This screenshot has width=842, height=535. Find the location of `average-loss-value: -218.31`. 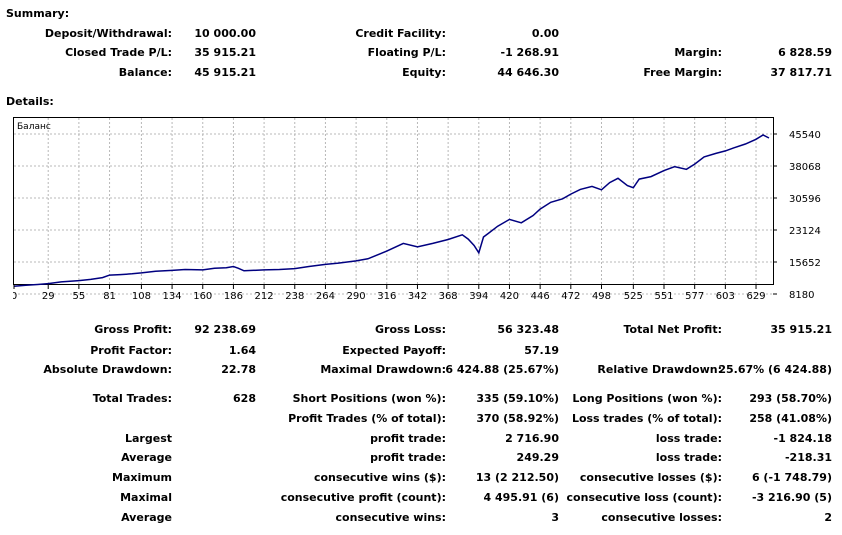

average-loss-value: -218.31 is located at coordinates (808, 457).